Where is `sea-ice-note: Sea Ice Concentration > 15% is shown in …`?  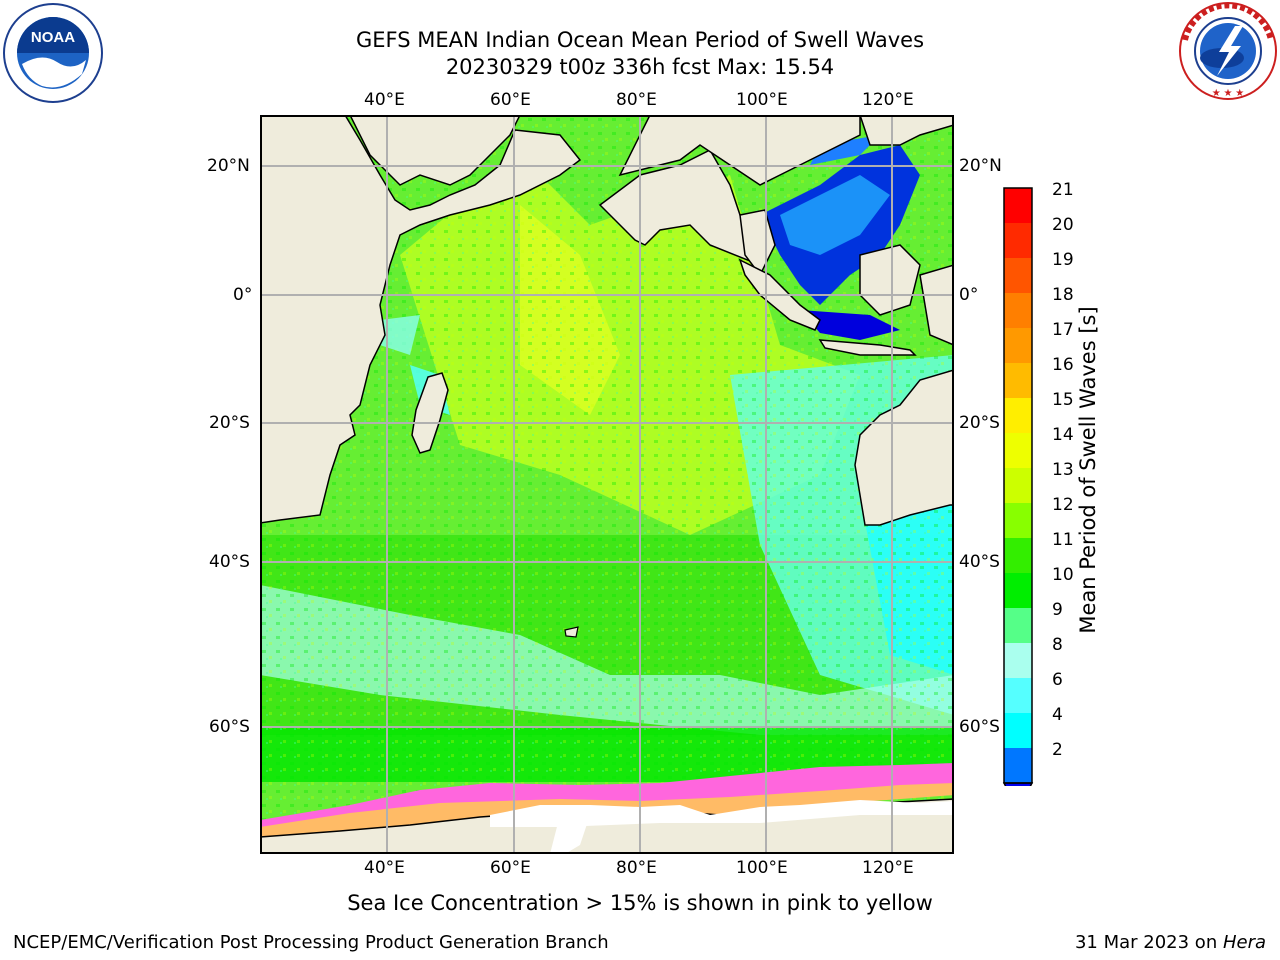
sea-ice-note: Sea Ice Concentration > 15% is shown in … is located at coordinates (640, 903).